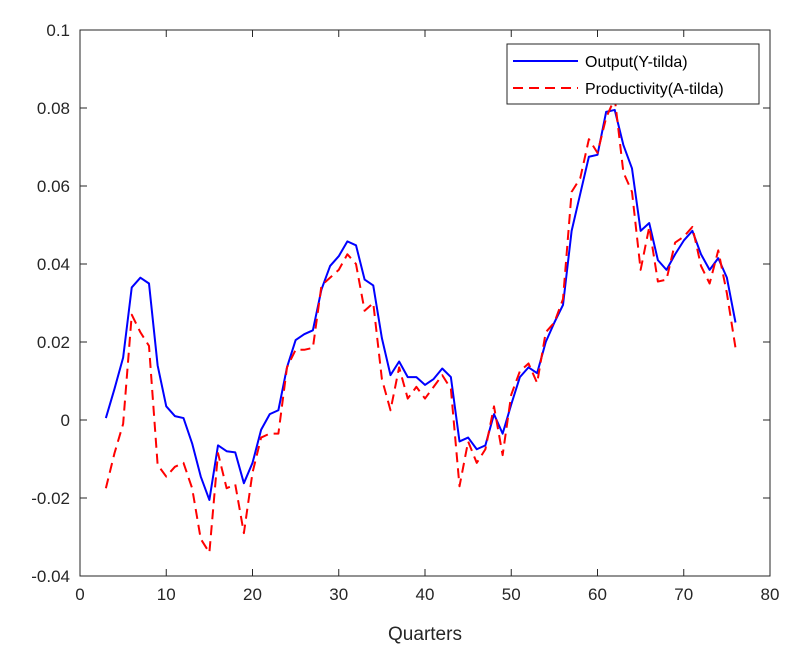 Image resolution: width=801 pixels, height=664 pixels. Describe the element at coordinates (79, 594) in the screenshot. I see `x-tick-label: 0` at that location.